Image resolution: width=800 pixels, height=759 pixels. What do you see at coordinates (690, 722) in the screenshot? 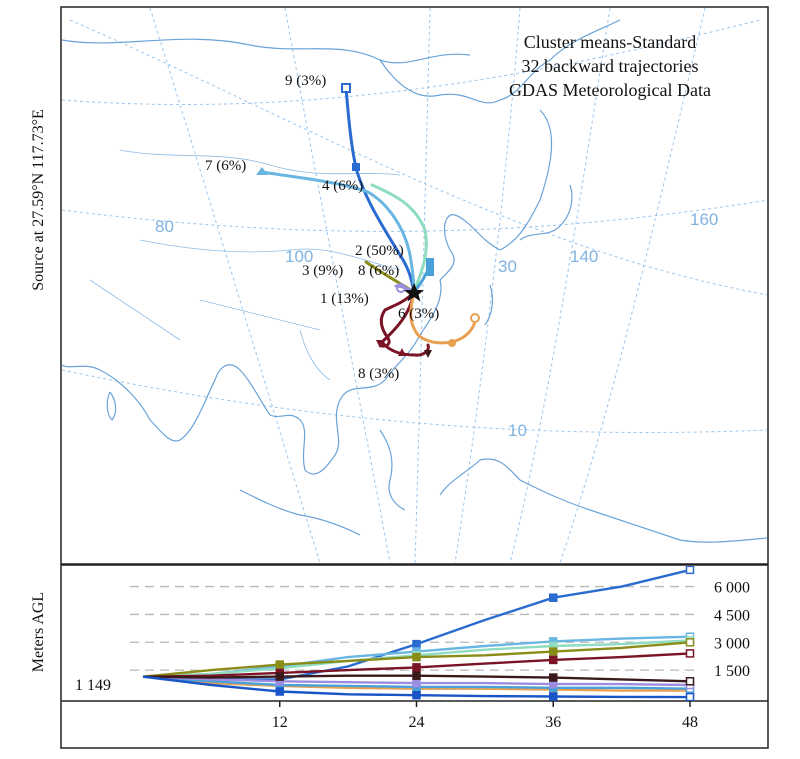
I see `x-tick-label: 48` at bounding box center [690, 722].